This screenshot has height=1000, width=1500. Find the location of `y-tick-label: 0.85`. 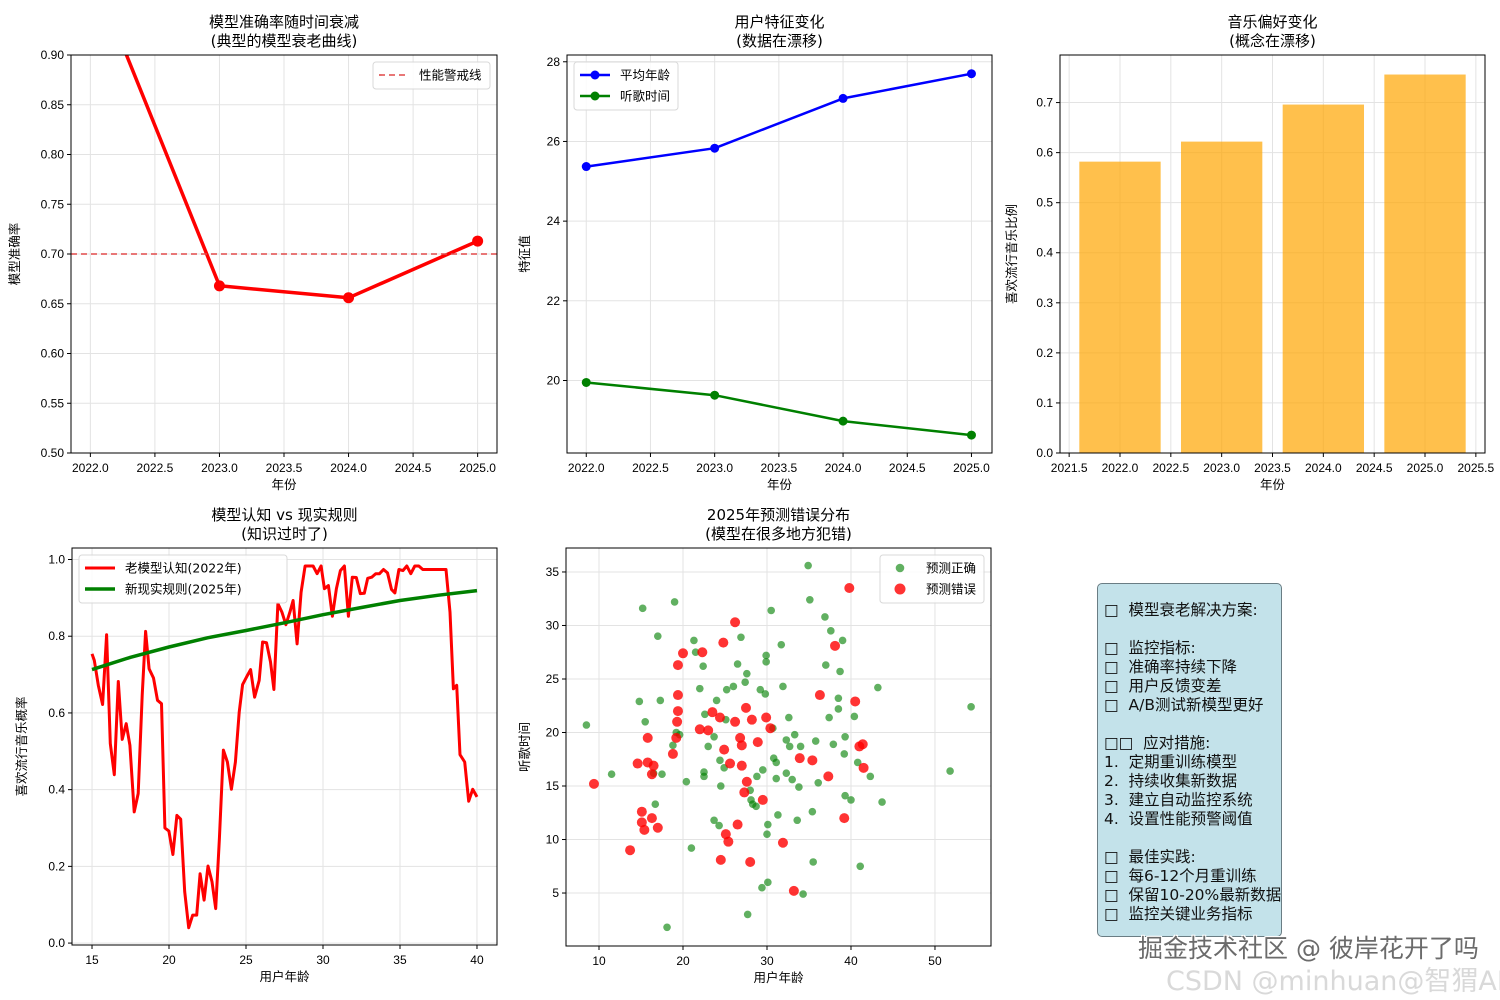

y-tick-label: 0.85 is located at coordinates (53, 105).